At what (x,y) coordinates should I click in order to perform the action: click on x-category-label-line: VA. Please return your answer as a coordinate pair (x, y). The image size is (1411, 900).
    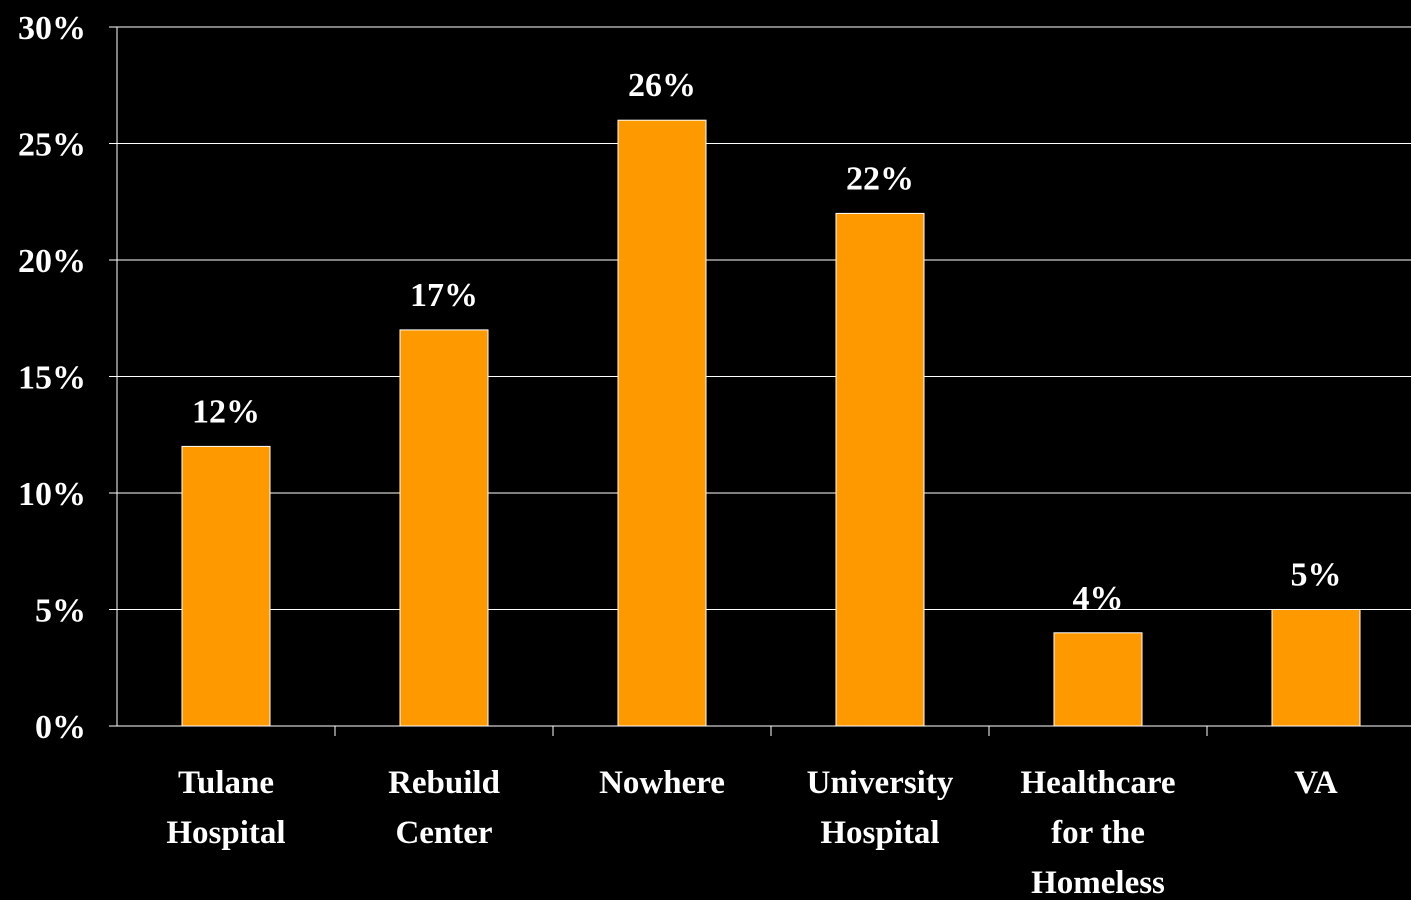
    Looking at the image, I should click on (1316, 783).